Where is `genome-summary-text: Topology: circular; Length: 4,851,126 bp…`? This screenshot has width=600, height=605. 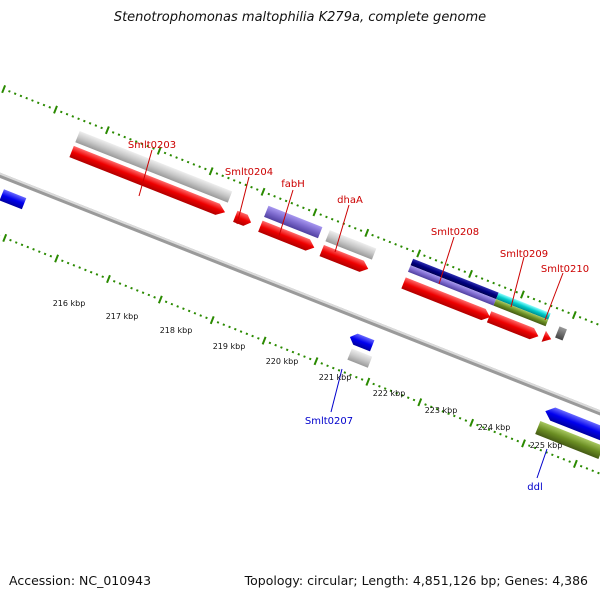
genome-summary-text: Topology: circular; Length: 4,851,126 bp… is located at coordinates (416, 580).